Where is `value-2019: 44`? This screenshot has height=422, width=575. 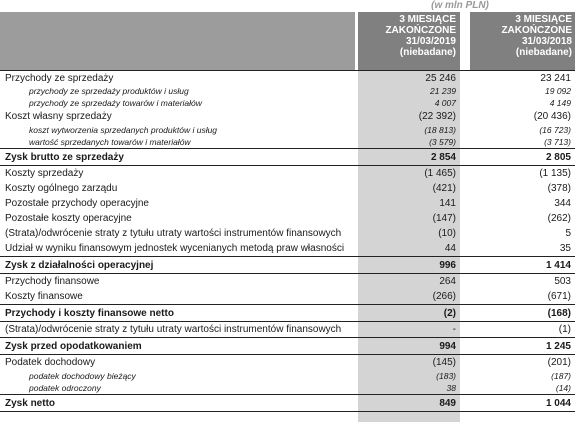 value-2019: 44 is located at coordinates (450, 248).